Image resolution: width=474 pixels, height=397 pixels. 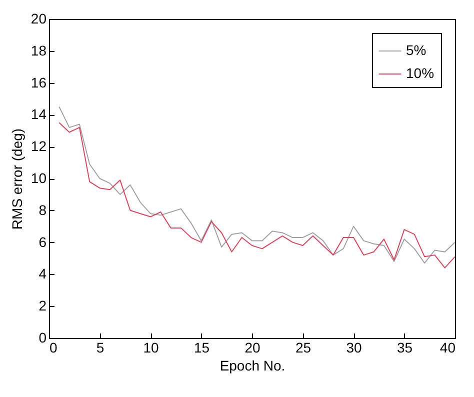 I want to click on x-tick-label: 40, so click(x=448, y=348).